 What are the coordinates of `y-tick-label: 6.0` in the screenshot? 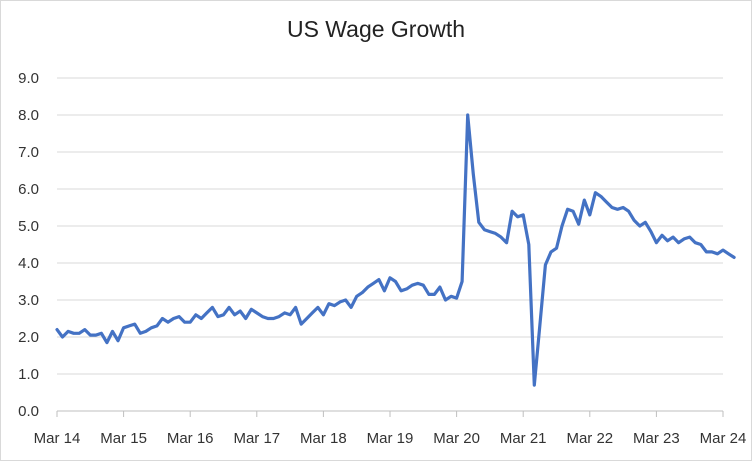 It's located at (28, 189).